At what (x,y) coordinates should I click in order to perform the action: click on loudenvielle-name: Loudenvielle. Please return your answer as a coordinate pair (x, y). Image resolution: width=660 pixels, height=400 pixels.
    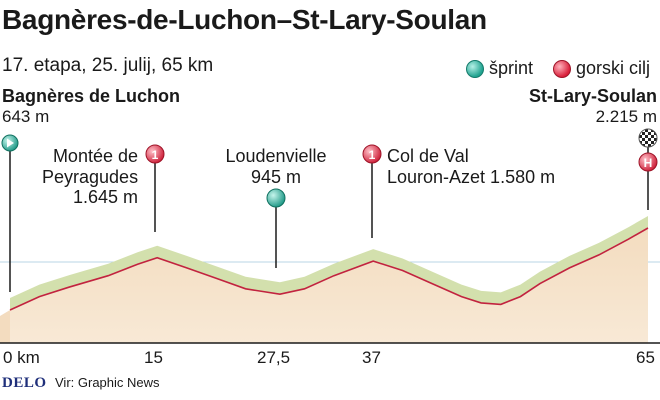
    Looking at the image, I should click on (276, 156).